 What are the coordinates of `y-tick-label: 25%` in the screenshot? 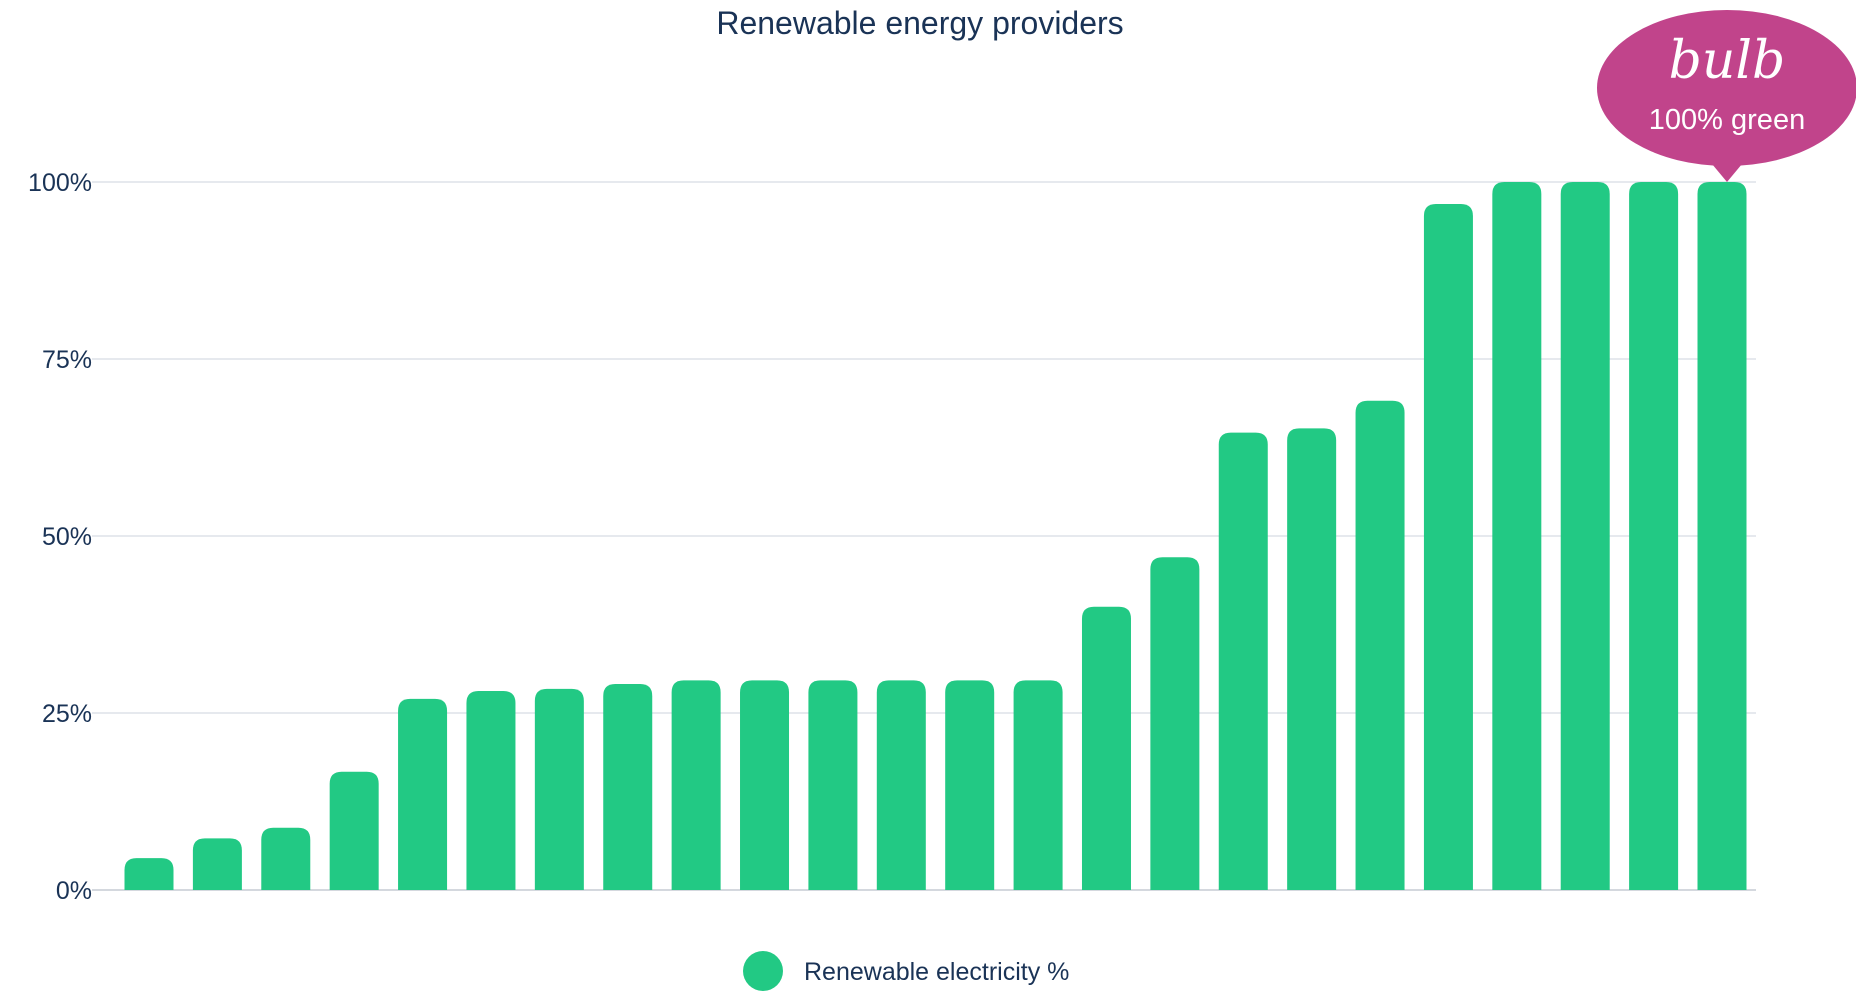 It's located at (67, 714).